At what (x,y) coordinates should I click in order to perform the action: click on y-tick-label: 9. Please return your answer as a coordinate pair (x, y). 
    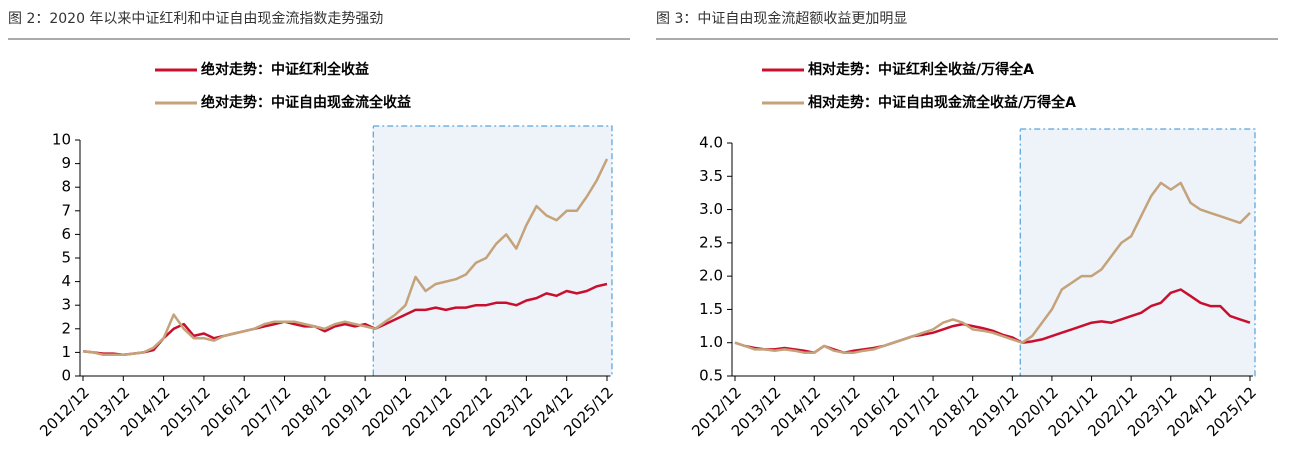
    Looking at the image, I should click on (66, 163).